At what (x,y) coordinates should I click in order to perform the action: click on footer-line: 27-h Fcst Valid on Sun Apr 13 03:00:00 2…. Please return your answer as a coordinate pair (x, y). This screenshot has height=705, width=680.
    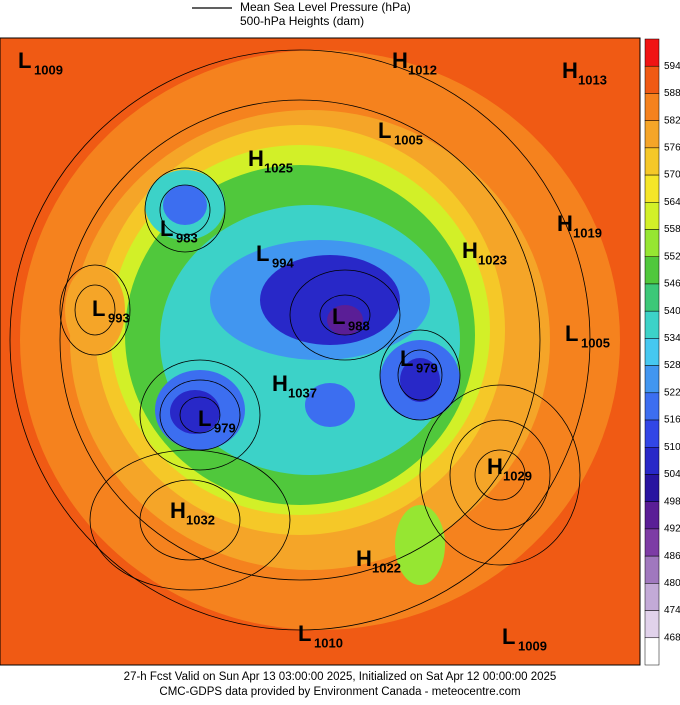
    Looking at the image, I should click on (340, 677).